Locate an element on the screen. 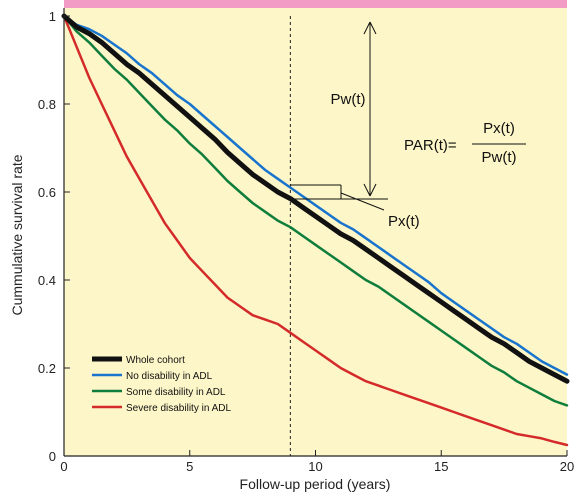 This screenshot has height=497, width=581. y-tick-label: 0.6 is located at coordinates (47, 192).